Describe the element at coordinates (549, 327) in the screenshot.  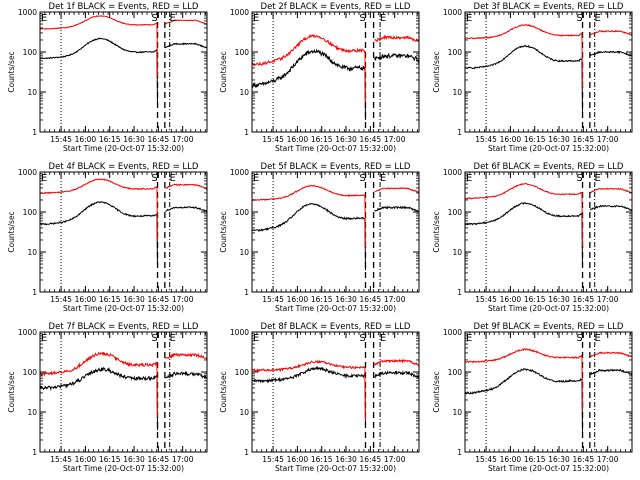
I see `panel-title: Det 9f BLACK = Events, RED = LLD` at that location.